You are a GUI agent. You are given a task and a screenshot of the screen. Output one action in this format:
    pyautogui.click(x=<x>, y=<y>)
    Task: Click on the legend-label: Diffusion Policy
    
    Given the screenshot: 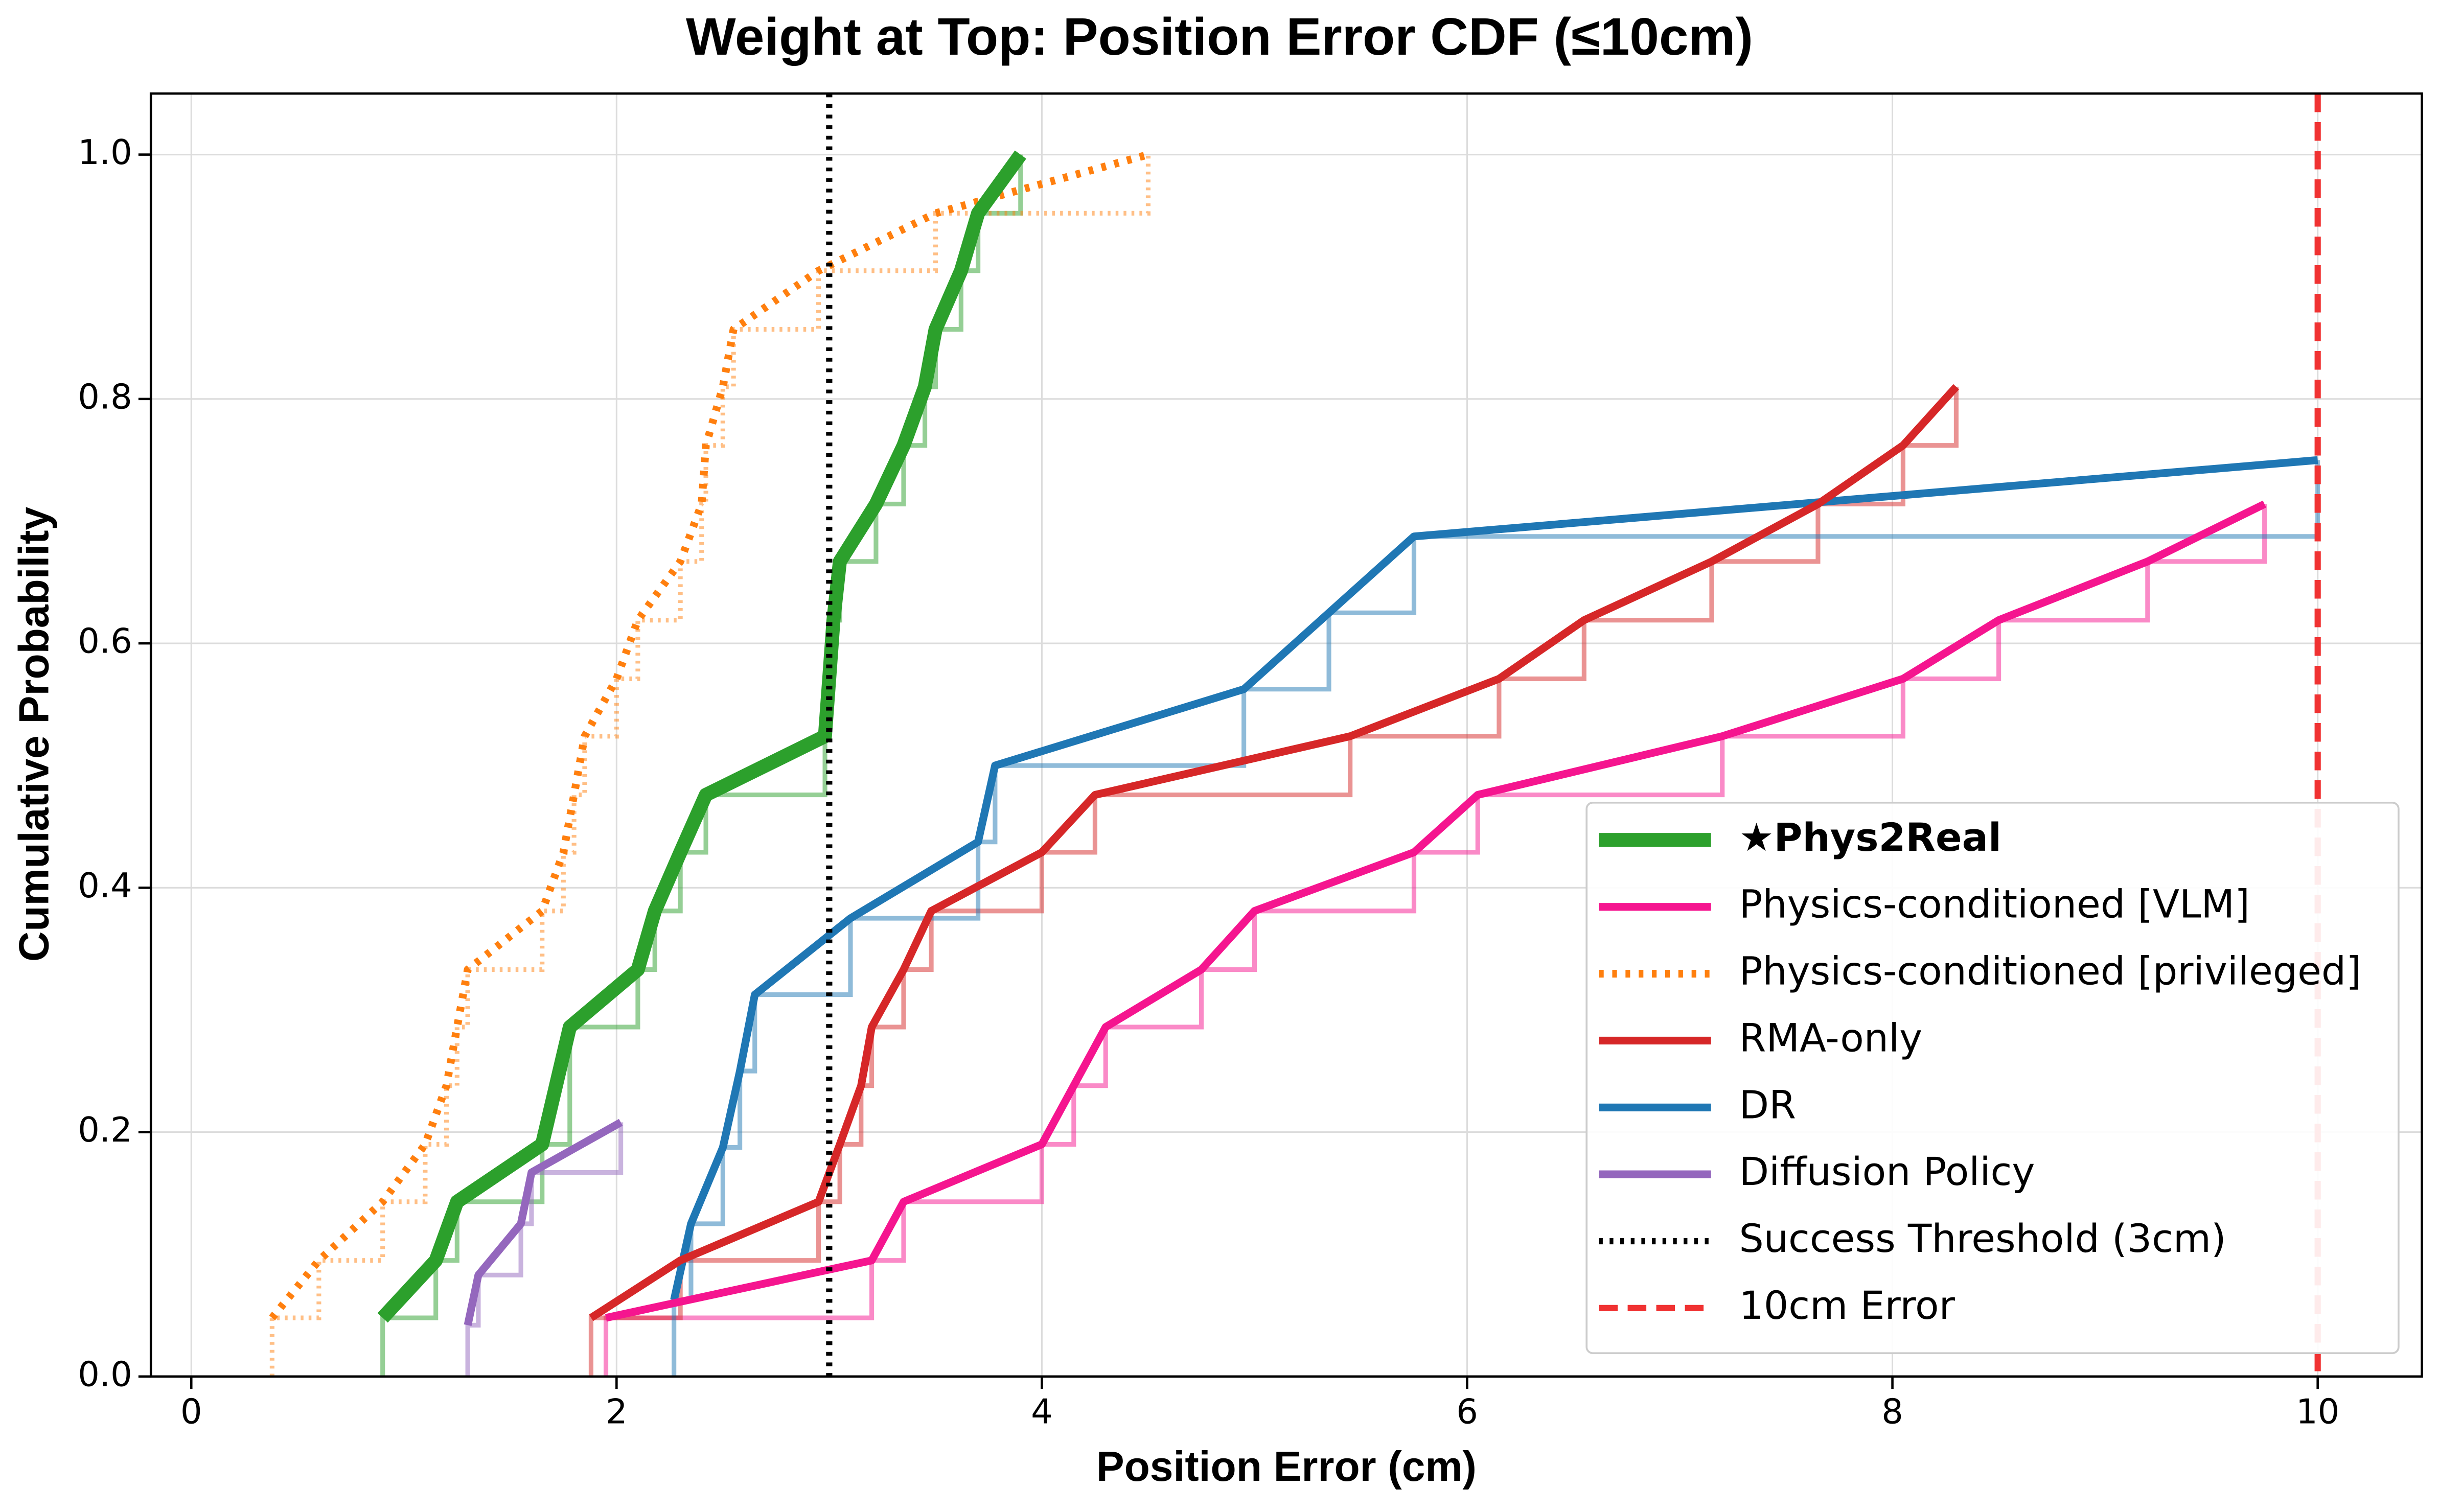 What is the action you would take?
    pyautogui.click(x=1887, y=1172)
    